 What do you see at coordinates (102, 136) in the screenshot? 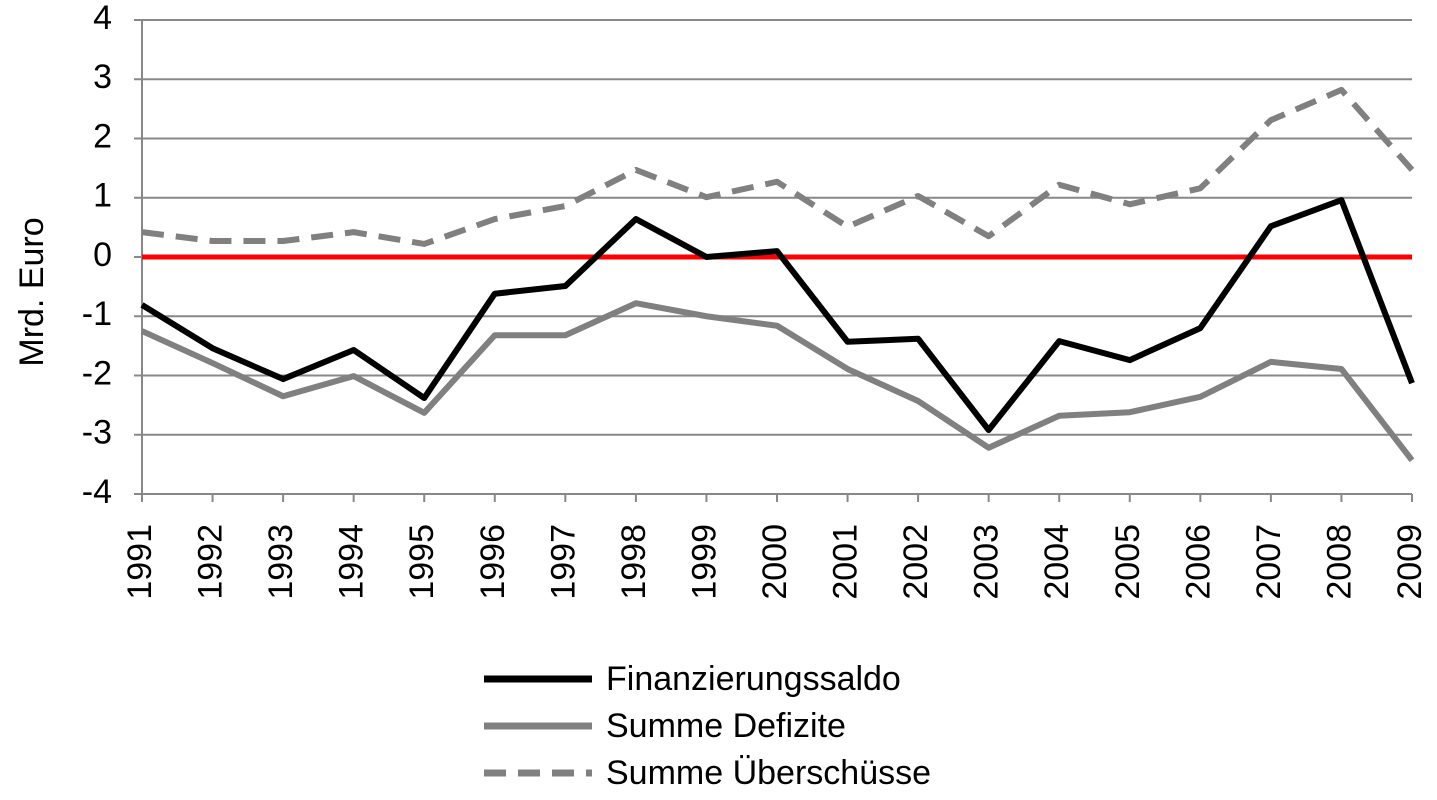
I see `y-tick-label: 2` at bounding box center [102, 136].